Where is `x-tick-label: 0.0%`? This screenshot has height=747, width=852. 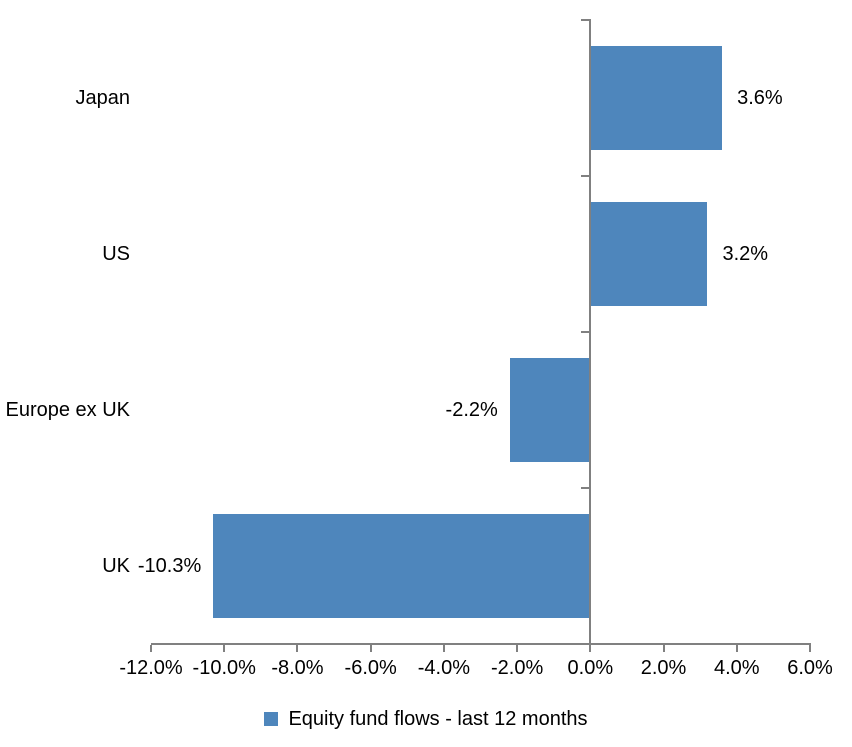 x-tick-label: 0.0% is located at coordinates (590, 668).